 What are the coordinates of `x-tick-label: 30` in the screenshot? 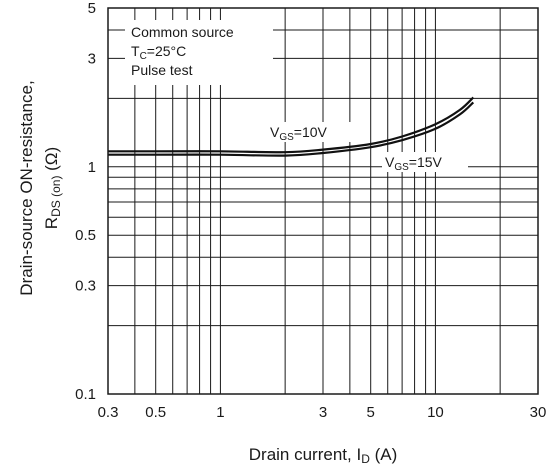 It's located at (538, 412).